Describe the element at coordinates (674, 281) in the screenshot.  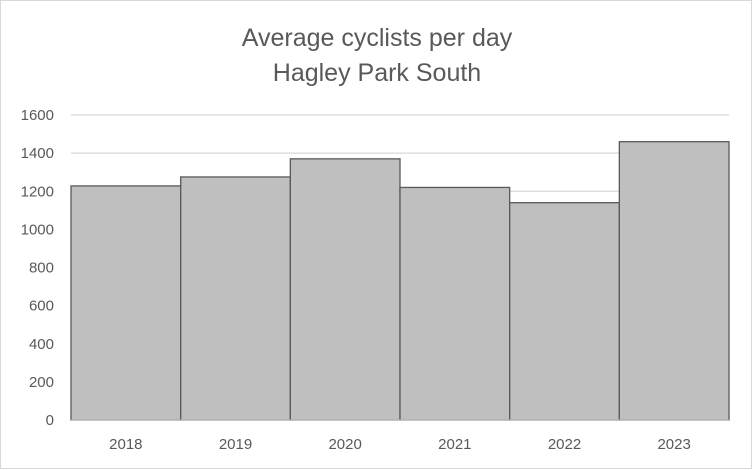
I see `bar-2023` at that location.